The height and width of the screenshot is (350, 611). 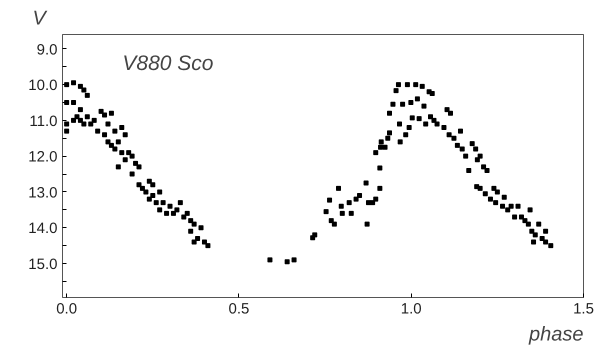 What do you see at coordinates (411, 309) in the screenshot?
I see `x-tick-label: 1.0` at bounding box center [411, 309].